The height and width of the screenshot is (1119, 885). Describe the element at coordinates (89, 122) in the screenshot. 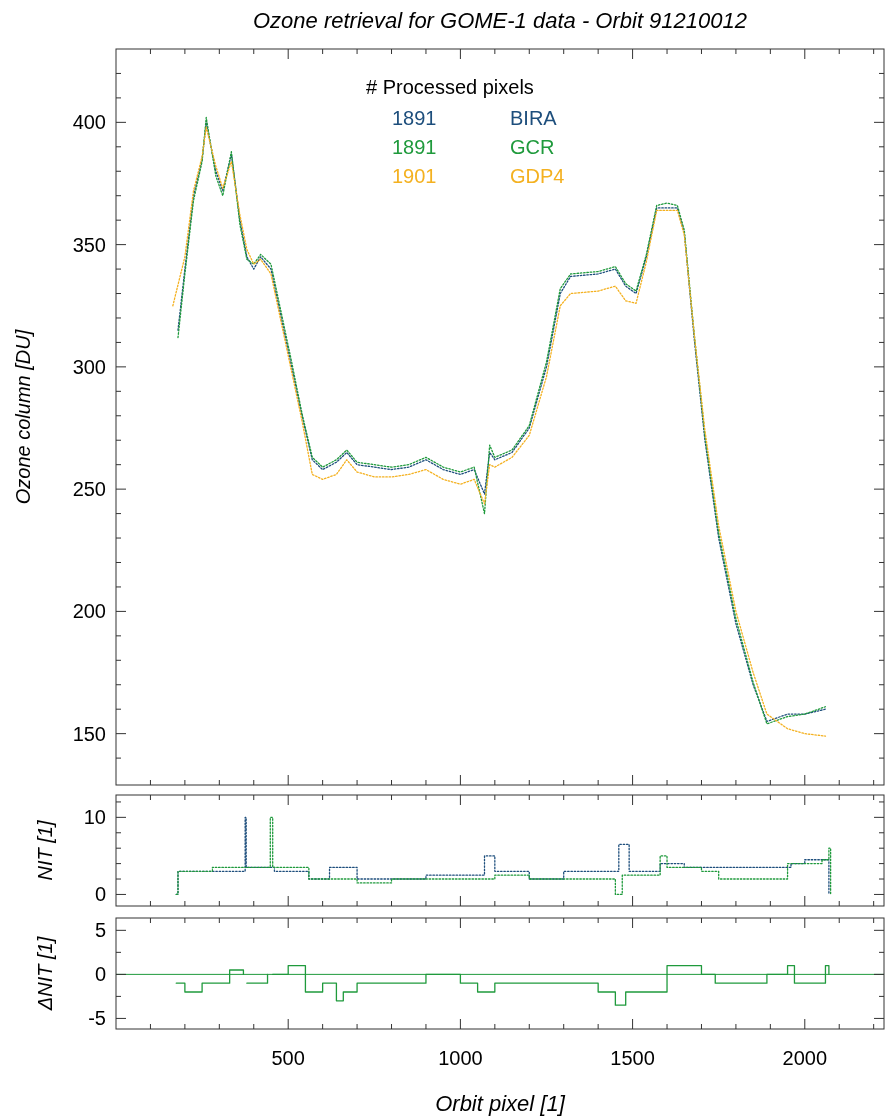

I see `y-tick-label: 400` at that location.